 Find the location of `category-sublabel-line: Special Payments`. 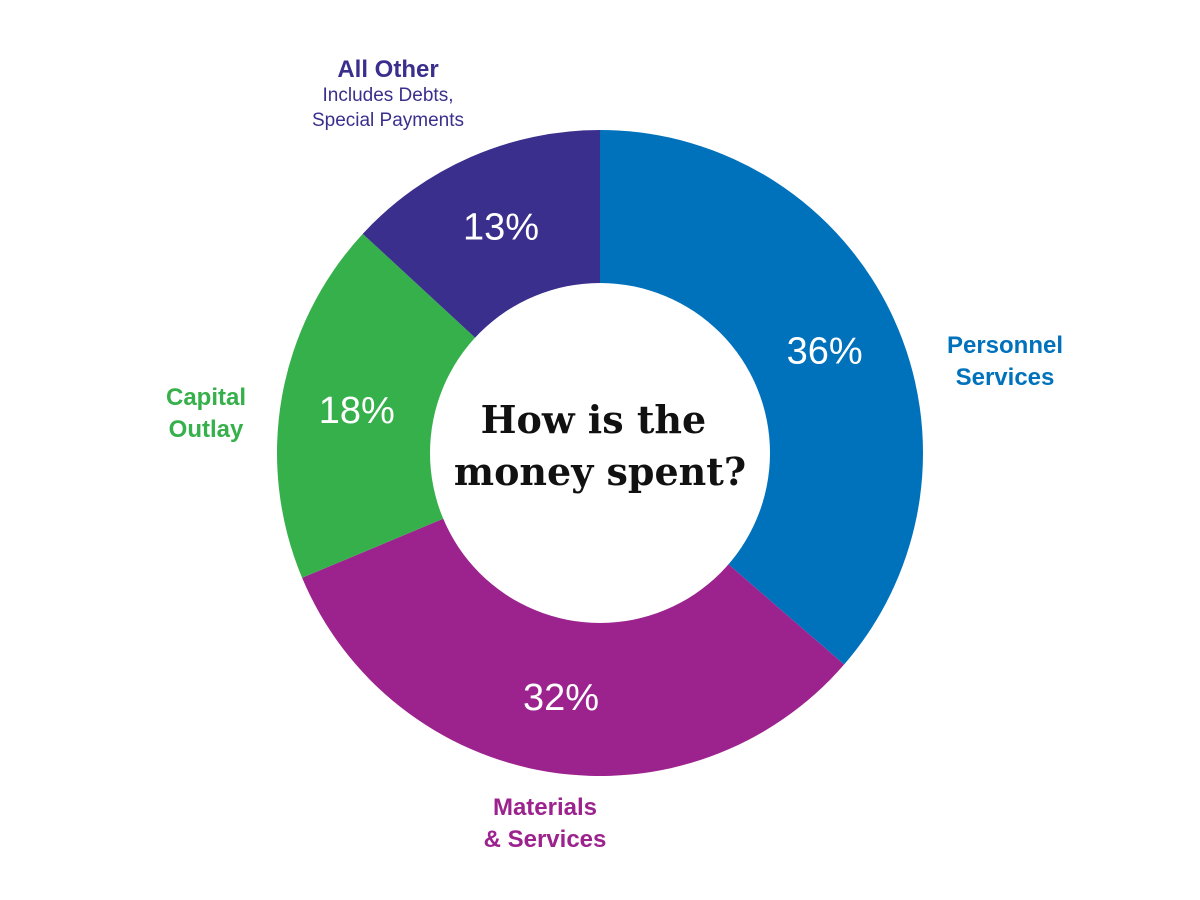

category-sublabel-line: Special Payments is located at coordinates (388, 120).